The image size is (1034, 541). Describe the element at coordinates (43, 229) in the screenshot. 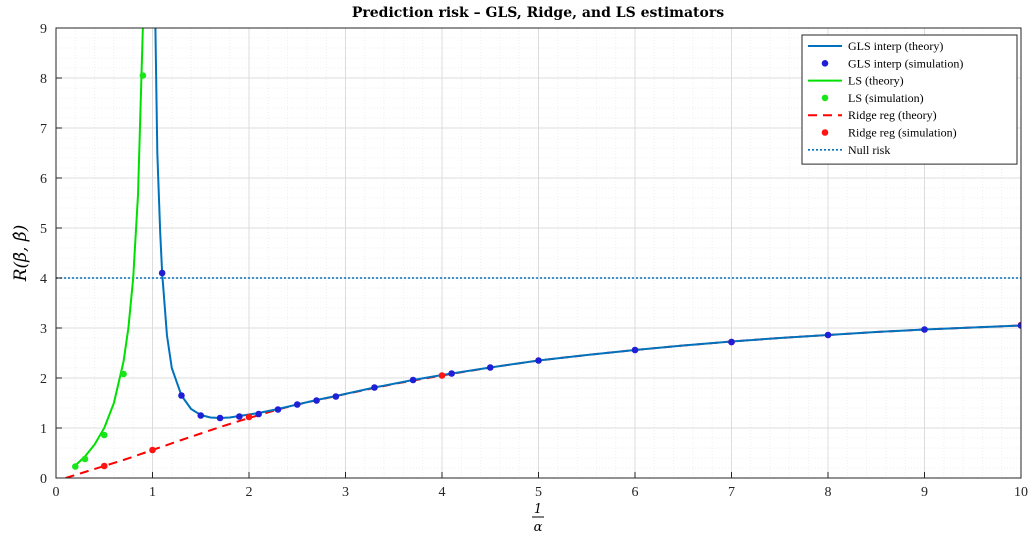

I see `y-tick-label: 5` at that location.